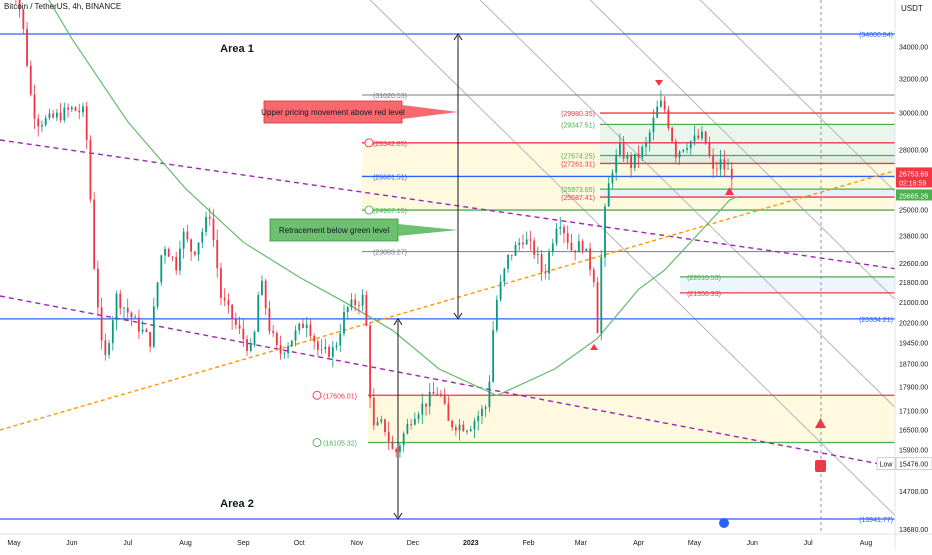 The width and height of the screenshot is (932, 555). Describe the element at coordinates (913, 343) in the screenshot. I see `y-tick-label: 19450.00` at that location.